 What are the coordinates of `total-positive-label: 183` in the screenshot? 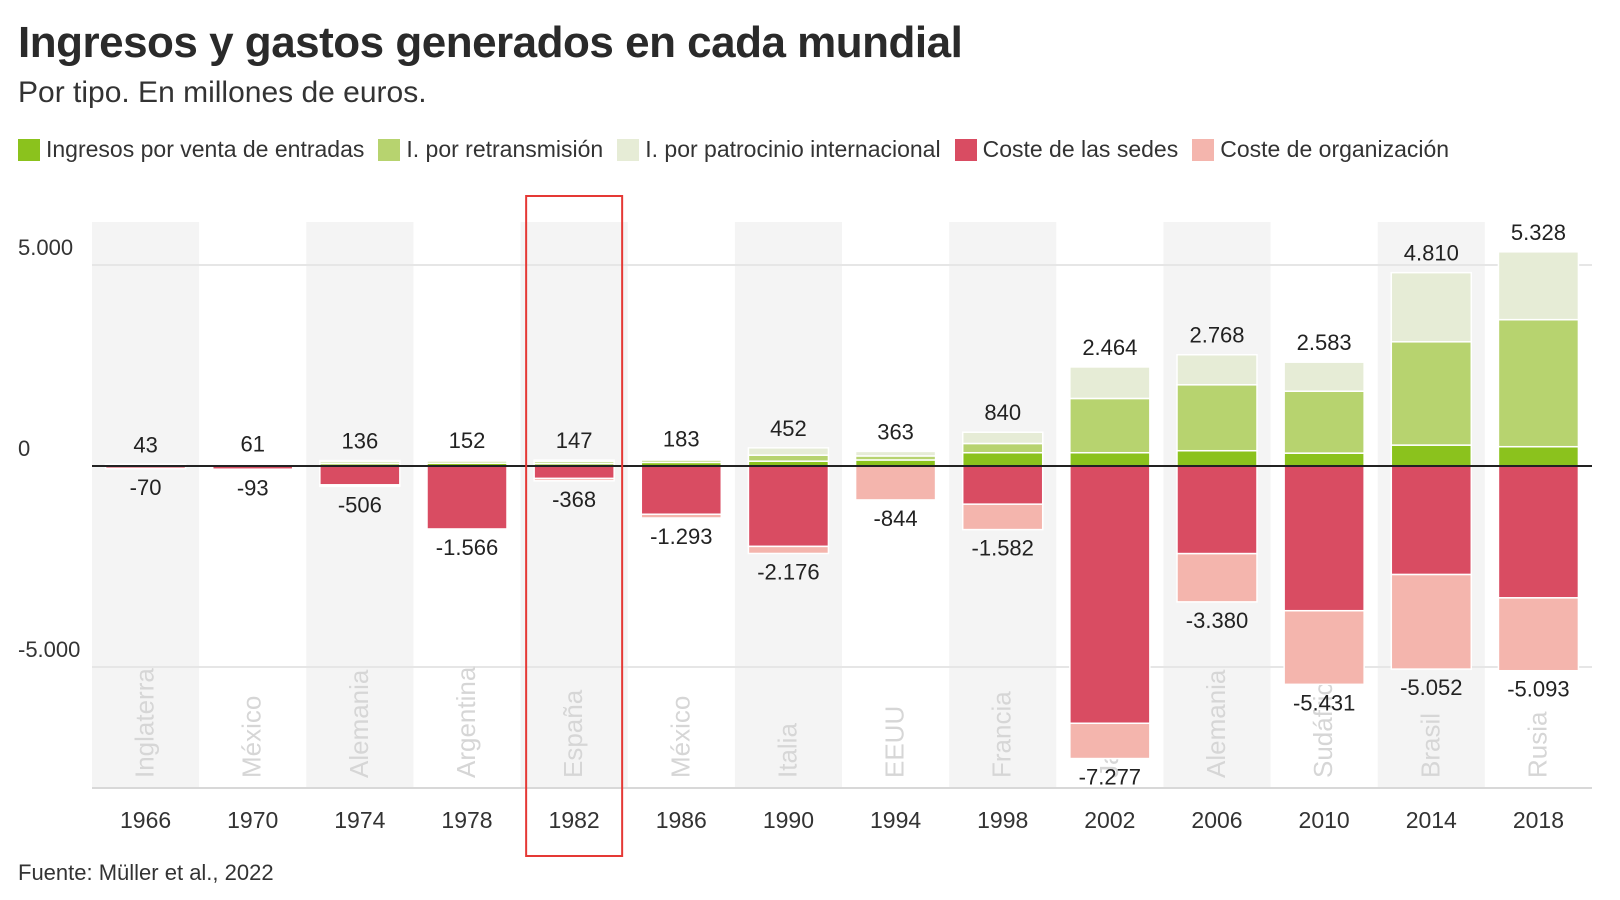 It's located at (681, 439).